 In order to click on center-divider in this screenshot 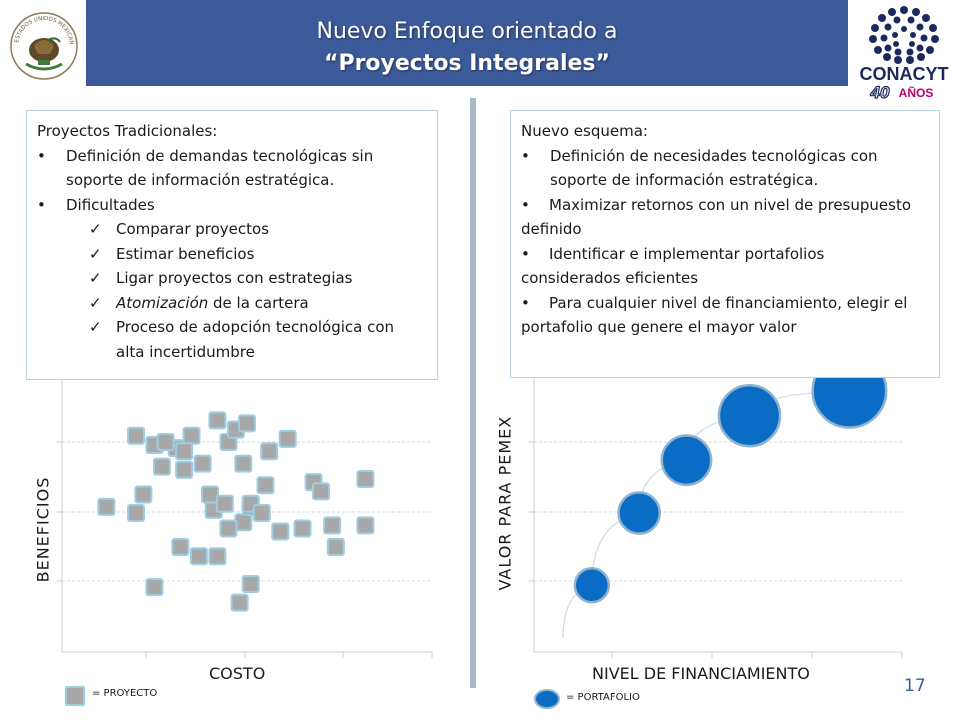, I will do `click(473, 393)`.